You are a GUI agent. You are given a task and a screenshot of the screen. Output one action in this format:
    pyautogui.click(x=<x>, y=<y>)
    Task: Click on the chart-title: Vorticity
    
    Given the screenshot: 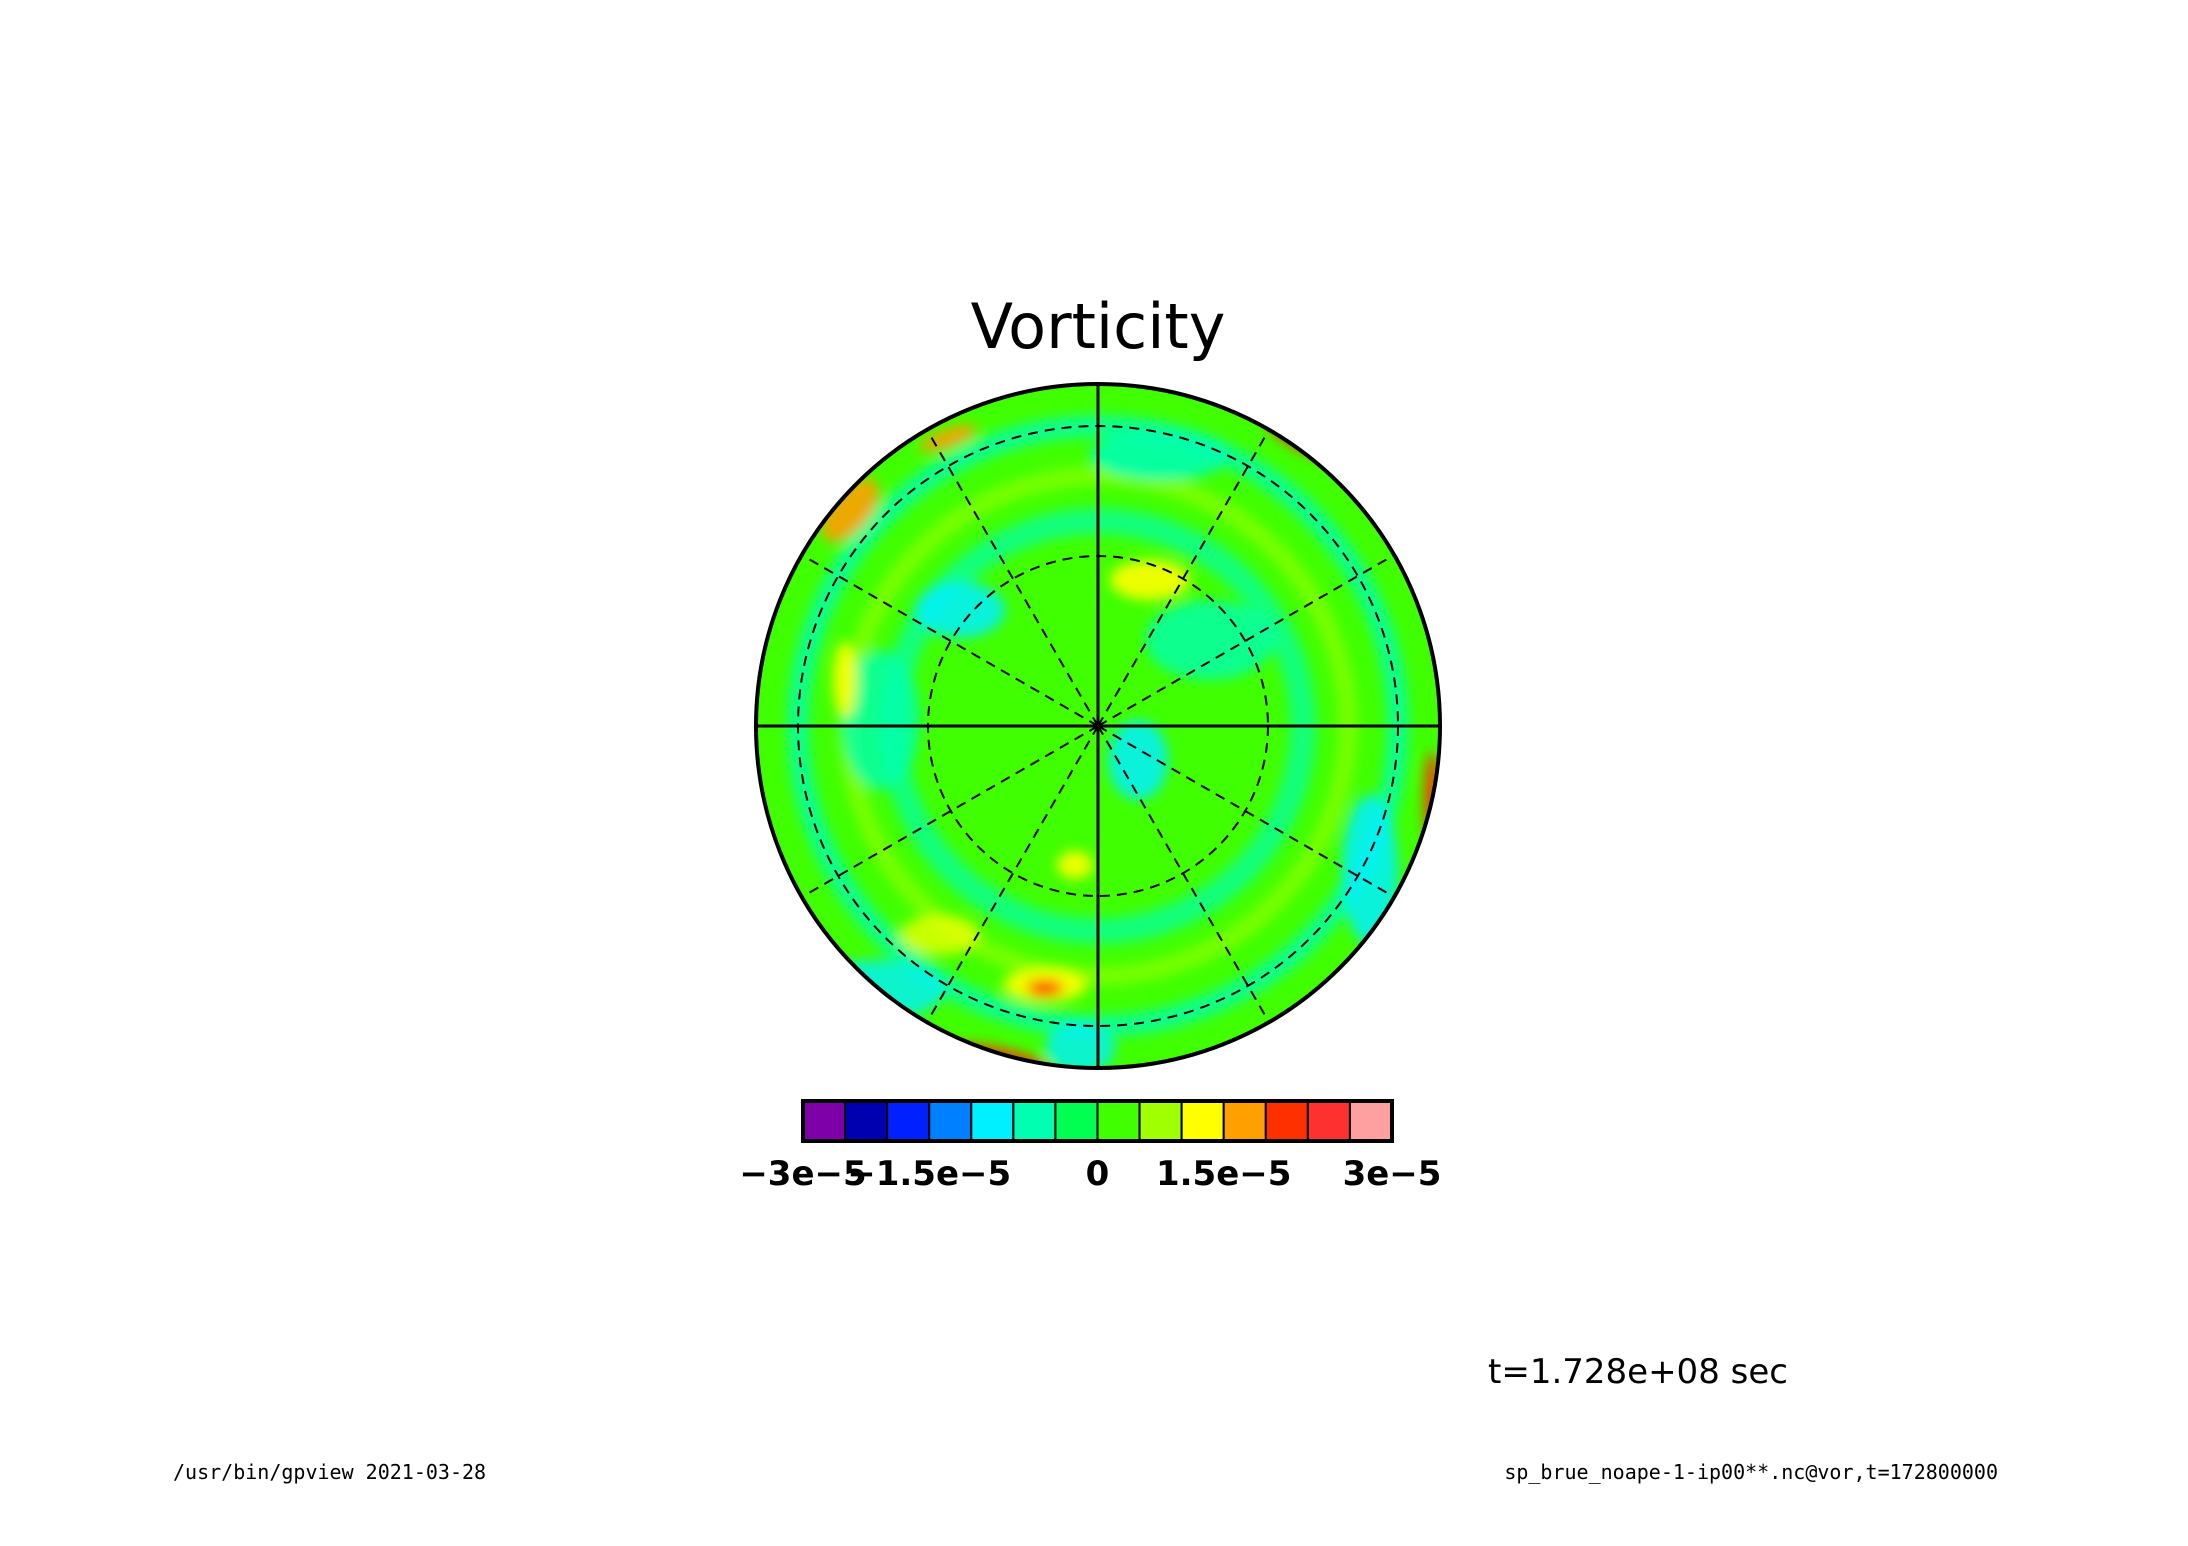 What is the action you would take?
    pyautogui.click(x=1098, y=326)
    